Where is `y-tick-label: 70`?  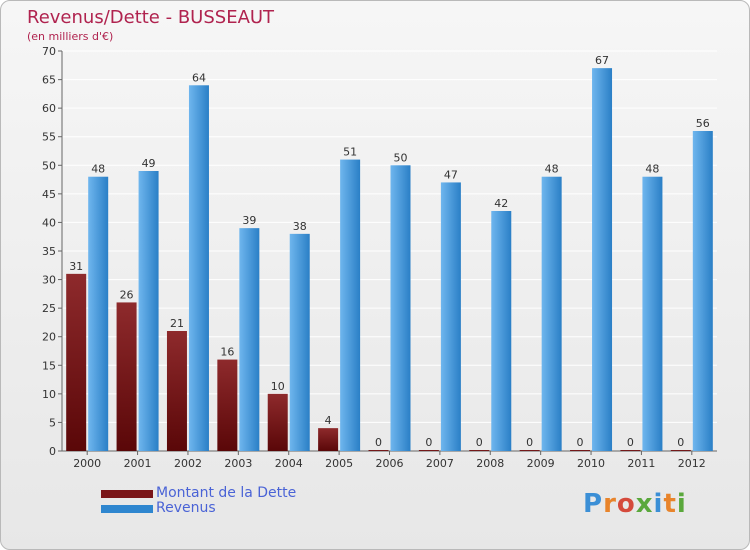
y-tick-label: 70 is located at coordinates (49, 51).